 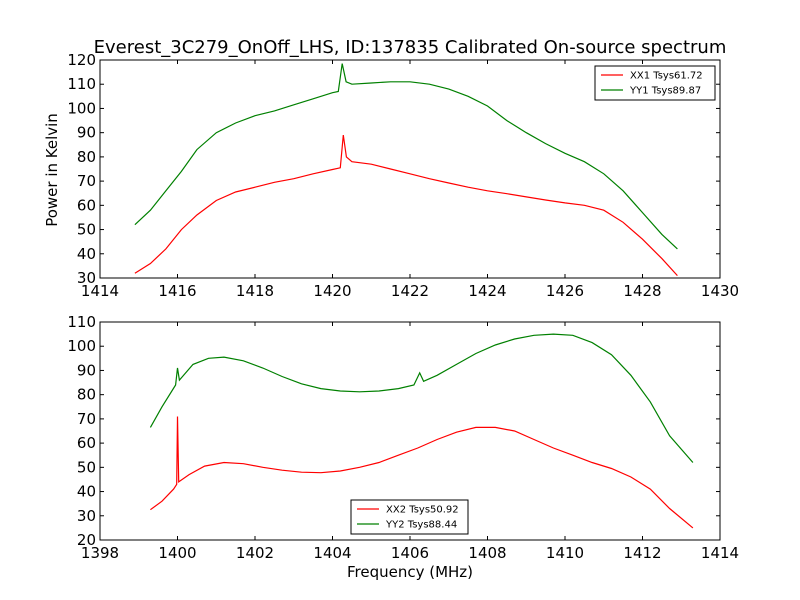 What do you see at coordinates (410, 572) in the screenshot?
I see `x-axis-label: Frequency (MHz)` at bounding box center [410, 572].